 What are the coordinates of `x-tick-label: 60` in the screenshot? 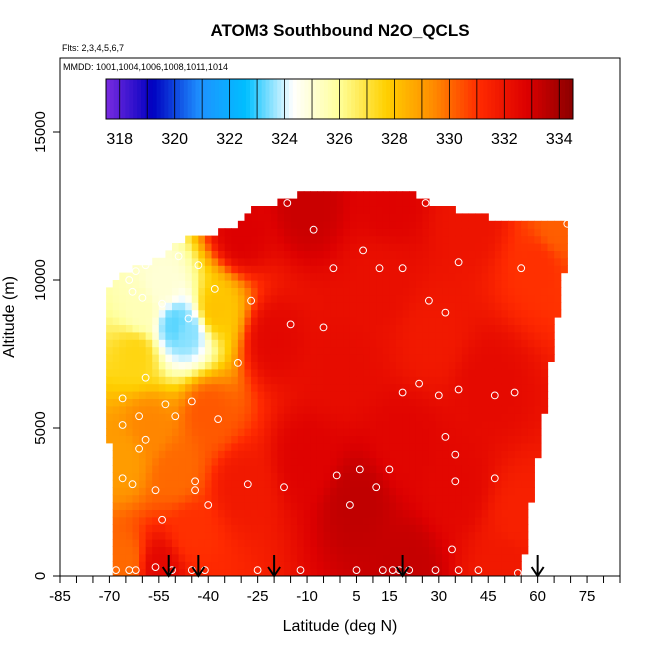 It's located at (537, 596).